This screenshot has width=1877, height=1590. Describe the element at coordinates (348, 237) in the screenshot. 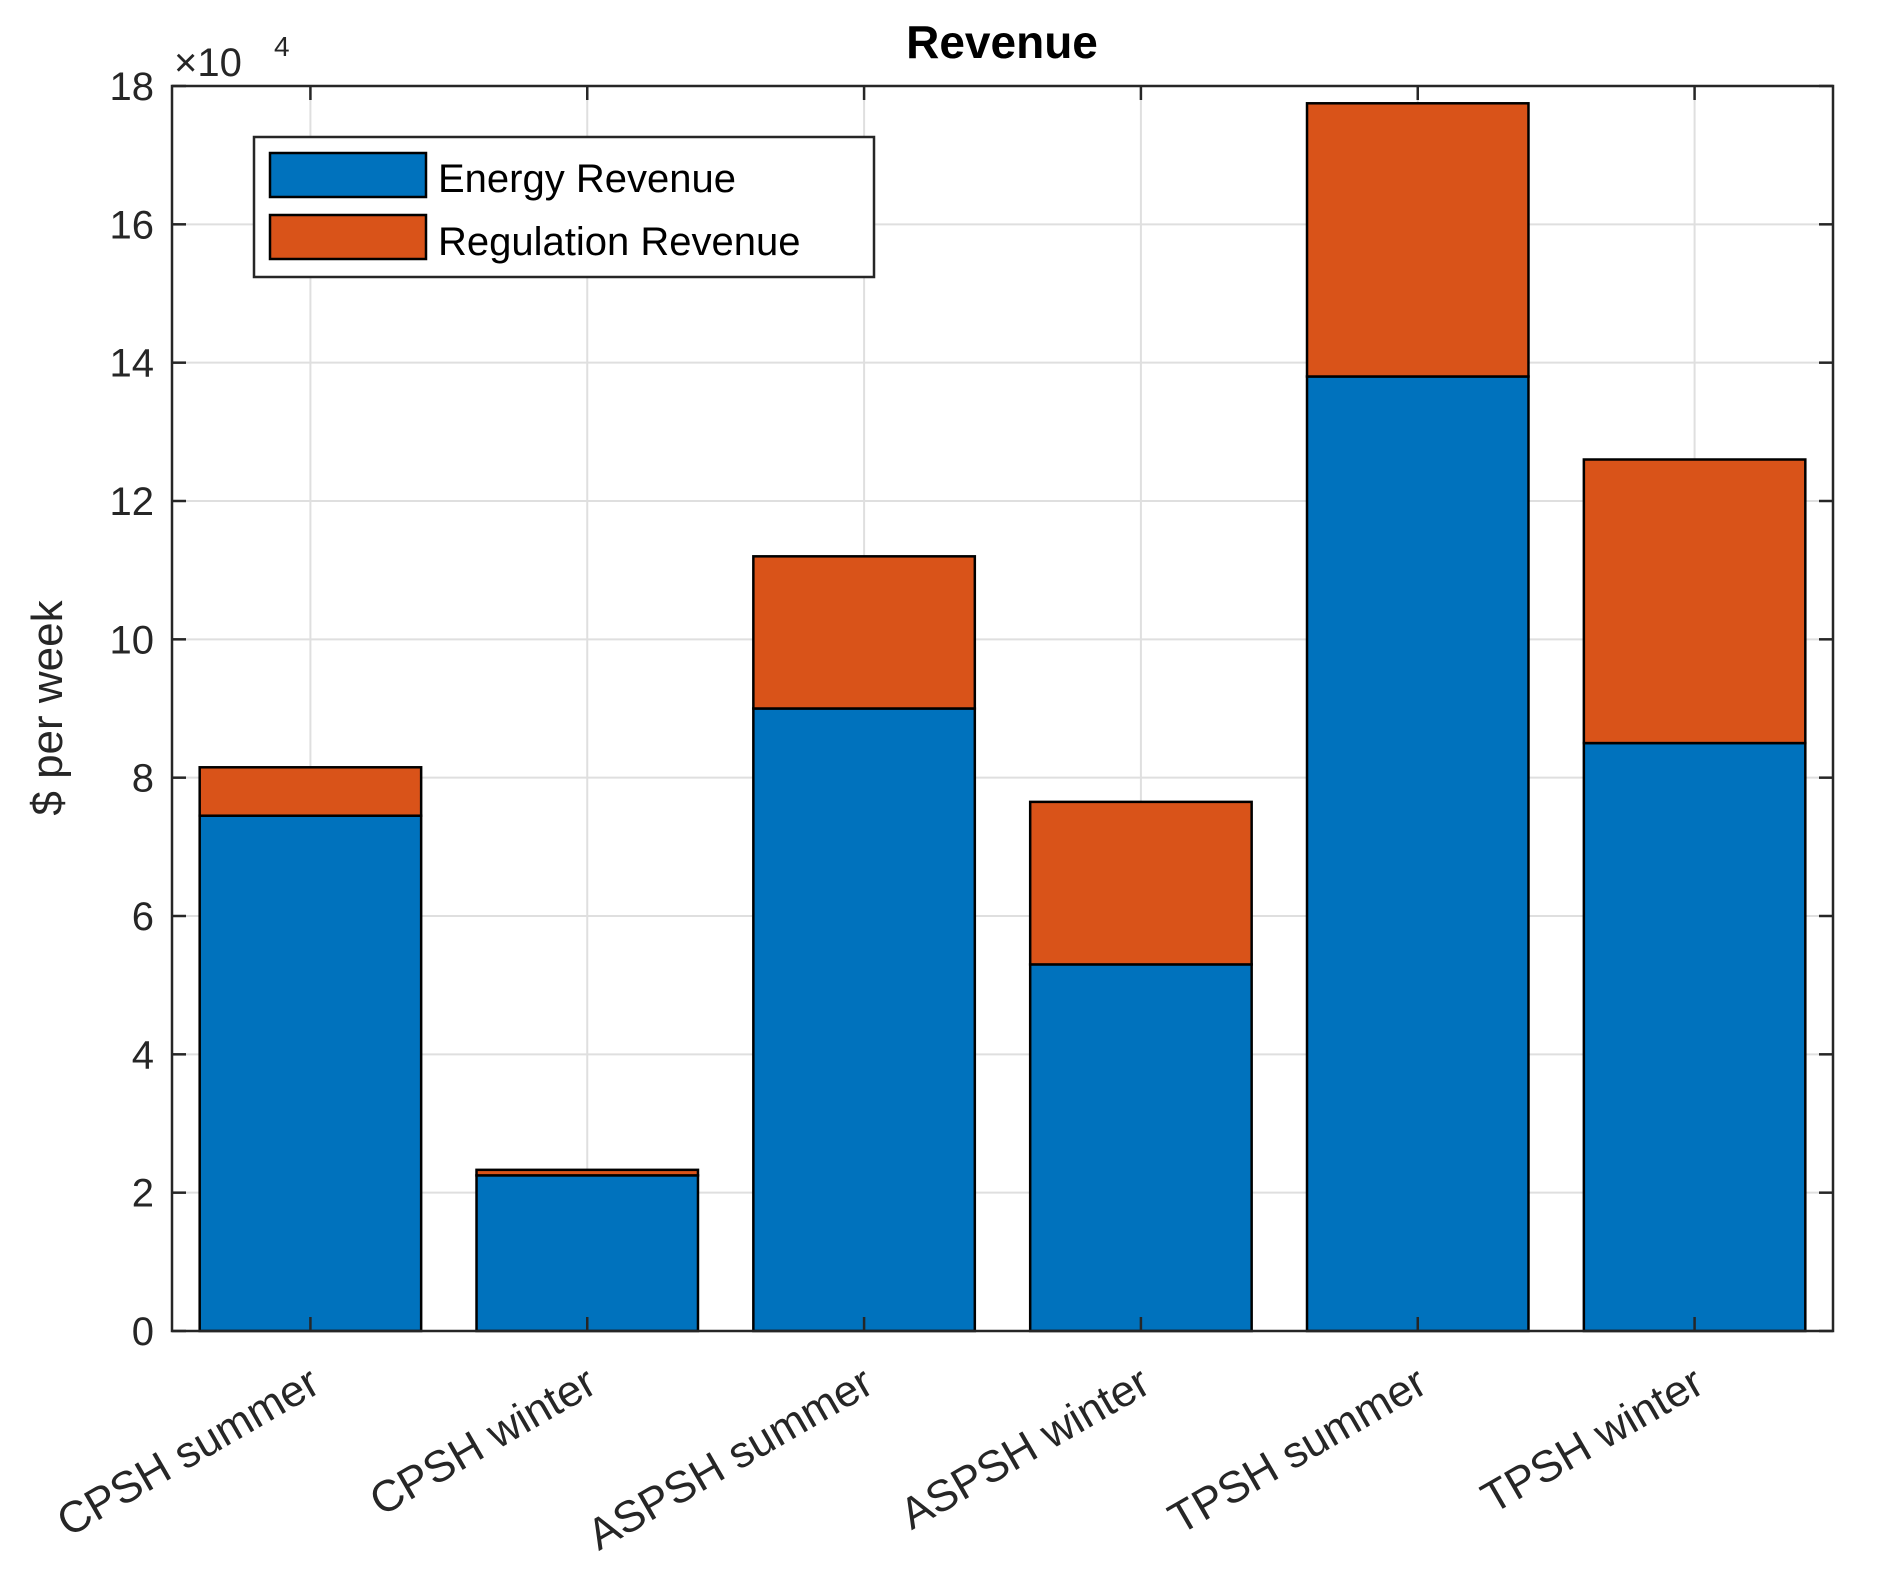

I see `legend-swatch-regulation-revenue` at that location.